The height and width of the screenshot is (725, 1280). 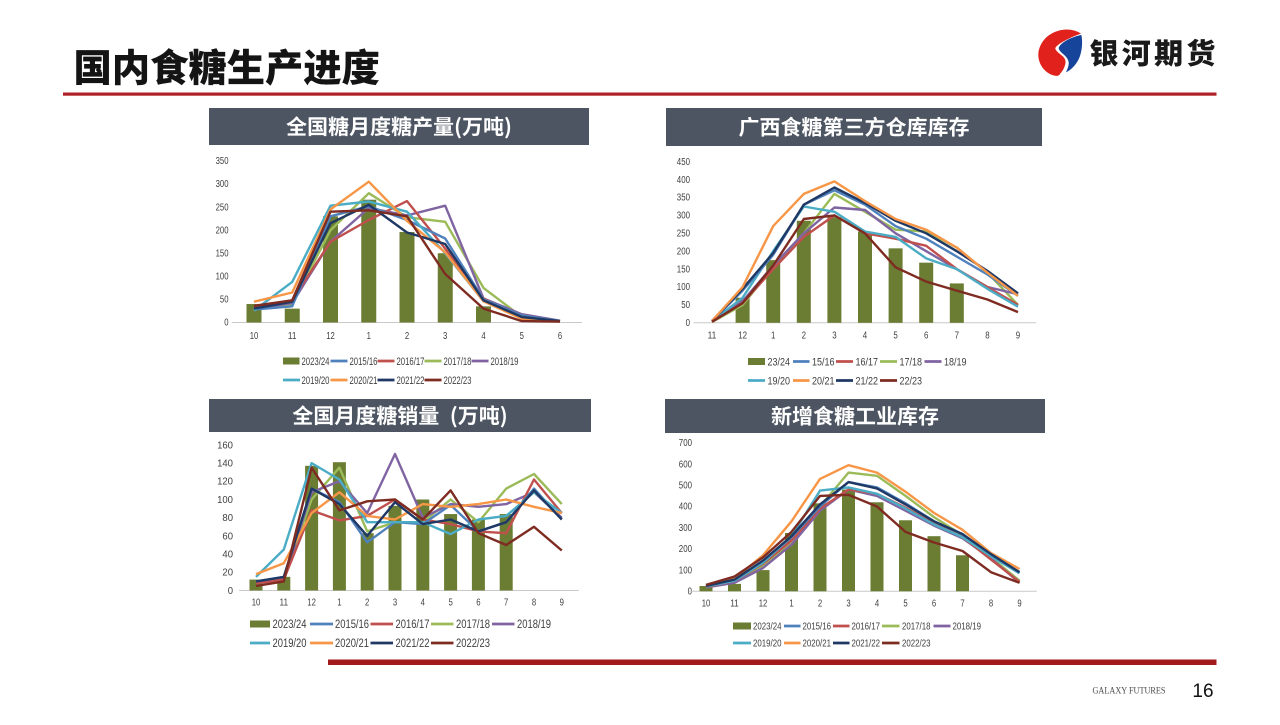 What do you see at coordinates (911, 363) in the screenshot?
I see `svg-text: 17/18` at bounding box center [911, 363].